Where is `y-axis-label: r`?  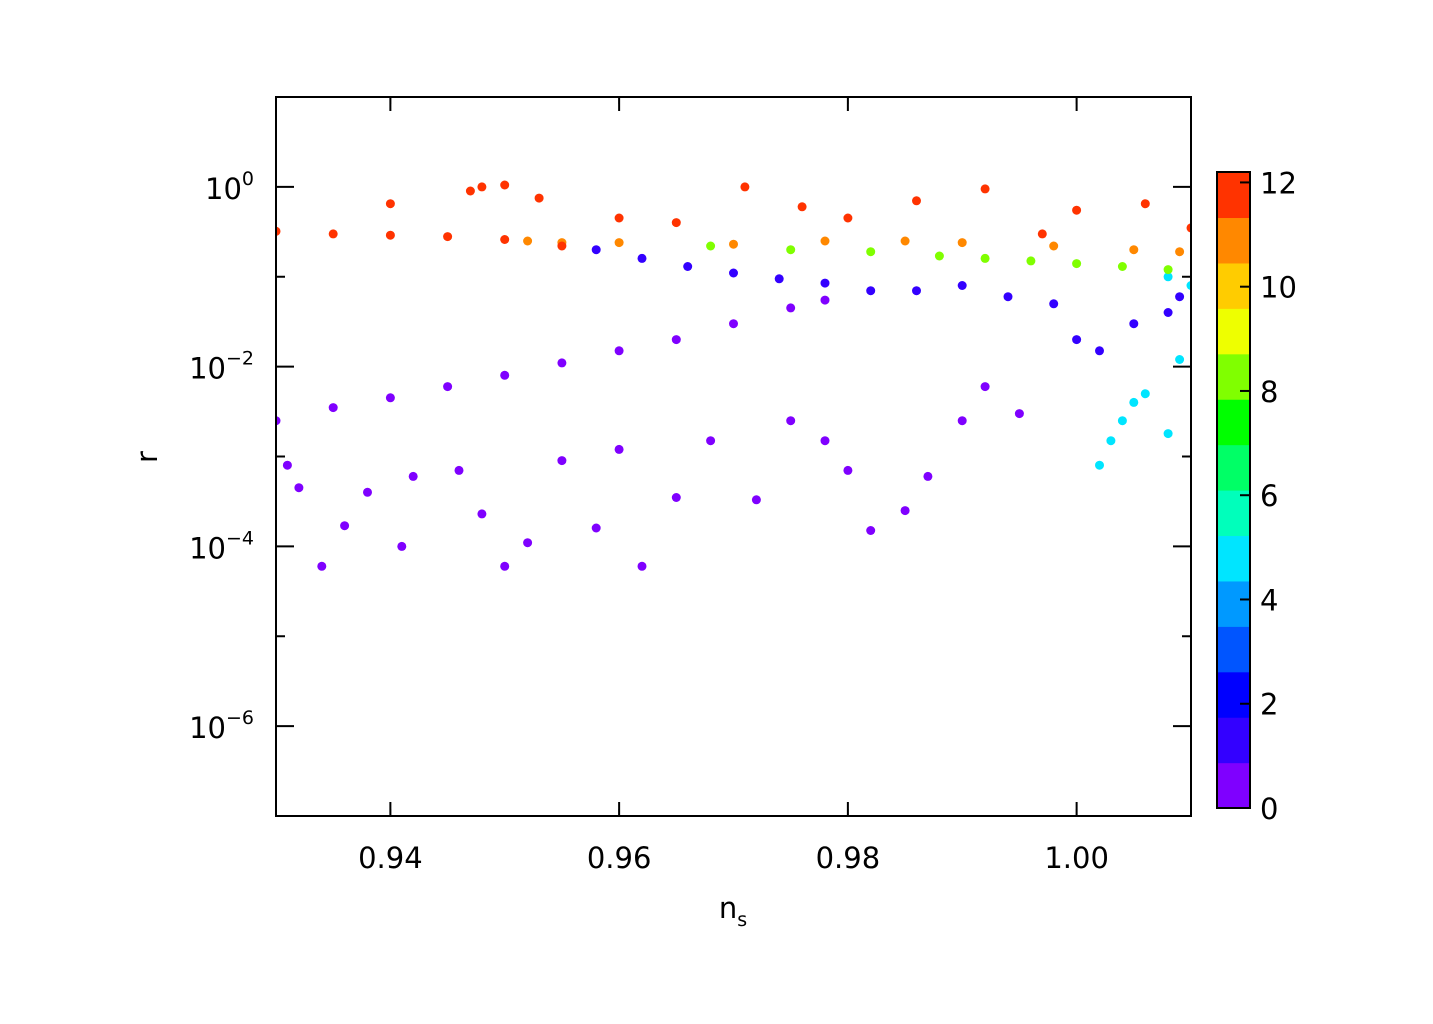 y-axis-label: r is located at coordinates (147, 457).